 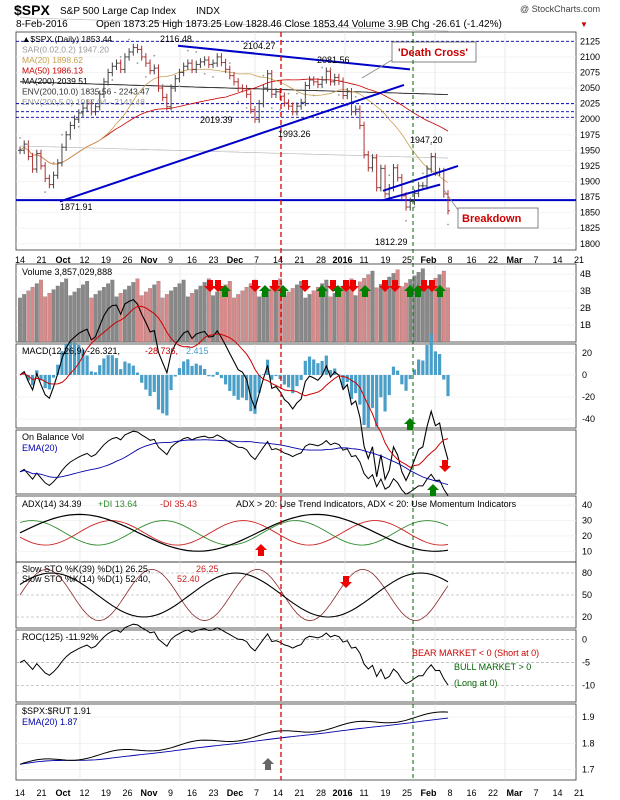 What do you see at coordinates (587, 353) in the screenshot?
I see `macd-ytick-label: 20` at bounding box center [587, 353].